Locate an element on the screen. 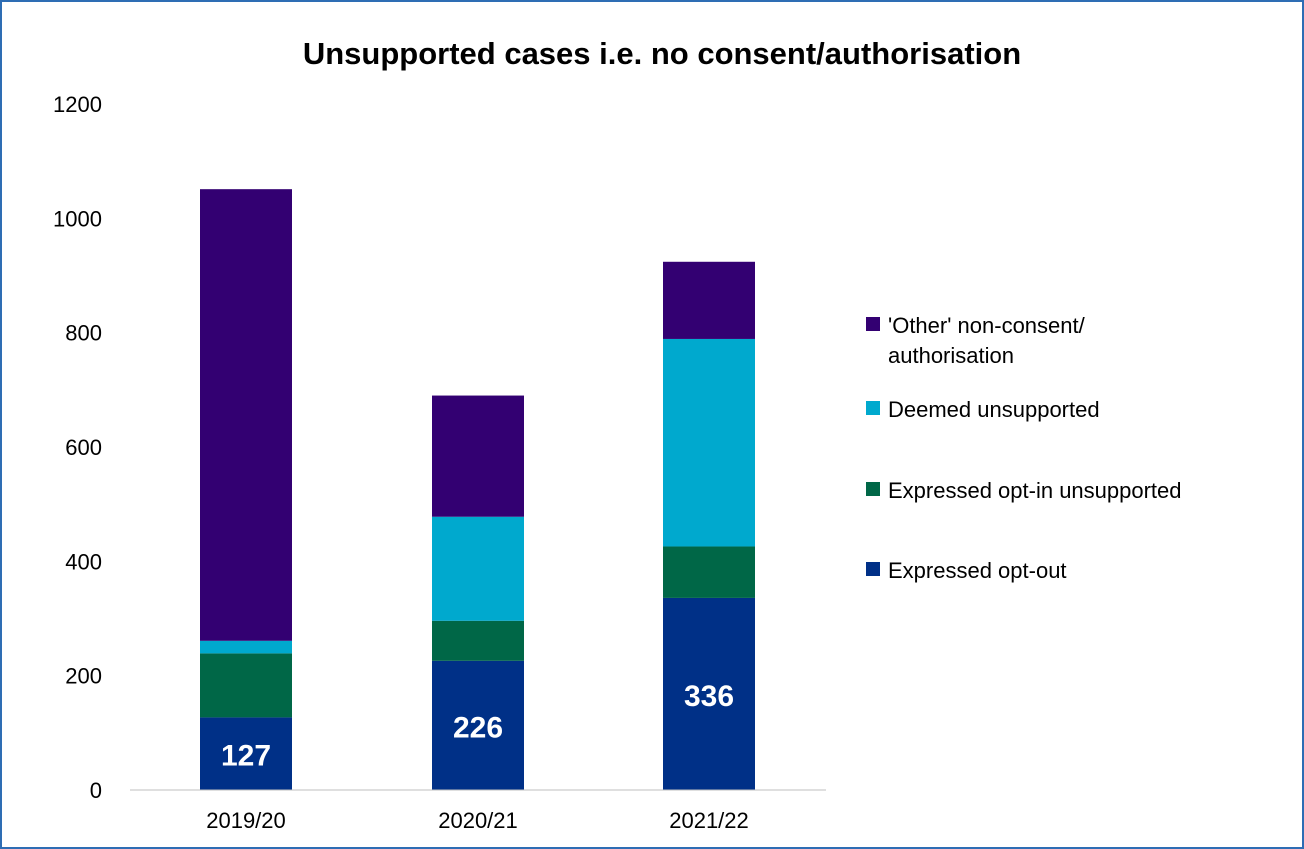 This screenshot has height=849, width=1304. y-tick-label: 400 is located at coordinates (83, 561).